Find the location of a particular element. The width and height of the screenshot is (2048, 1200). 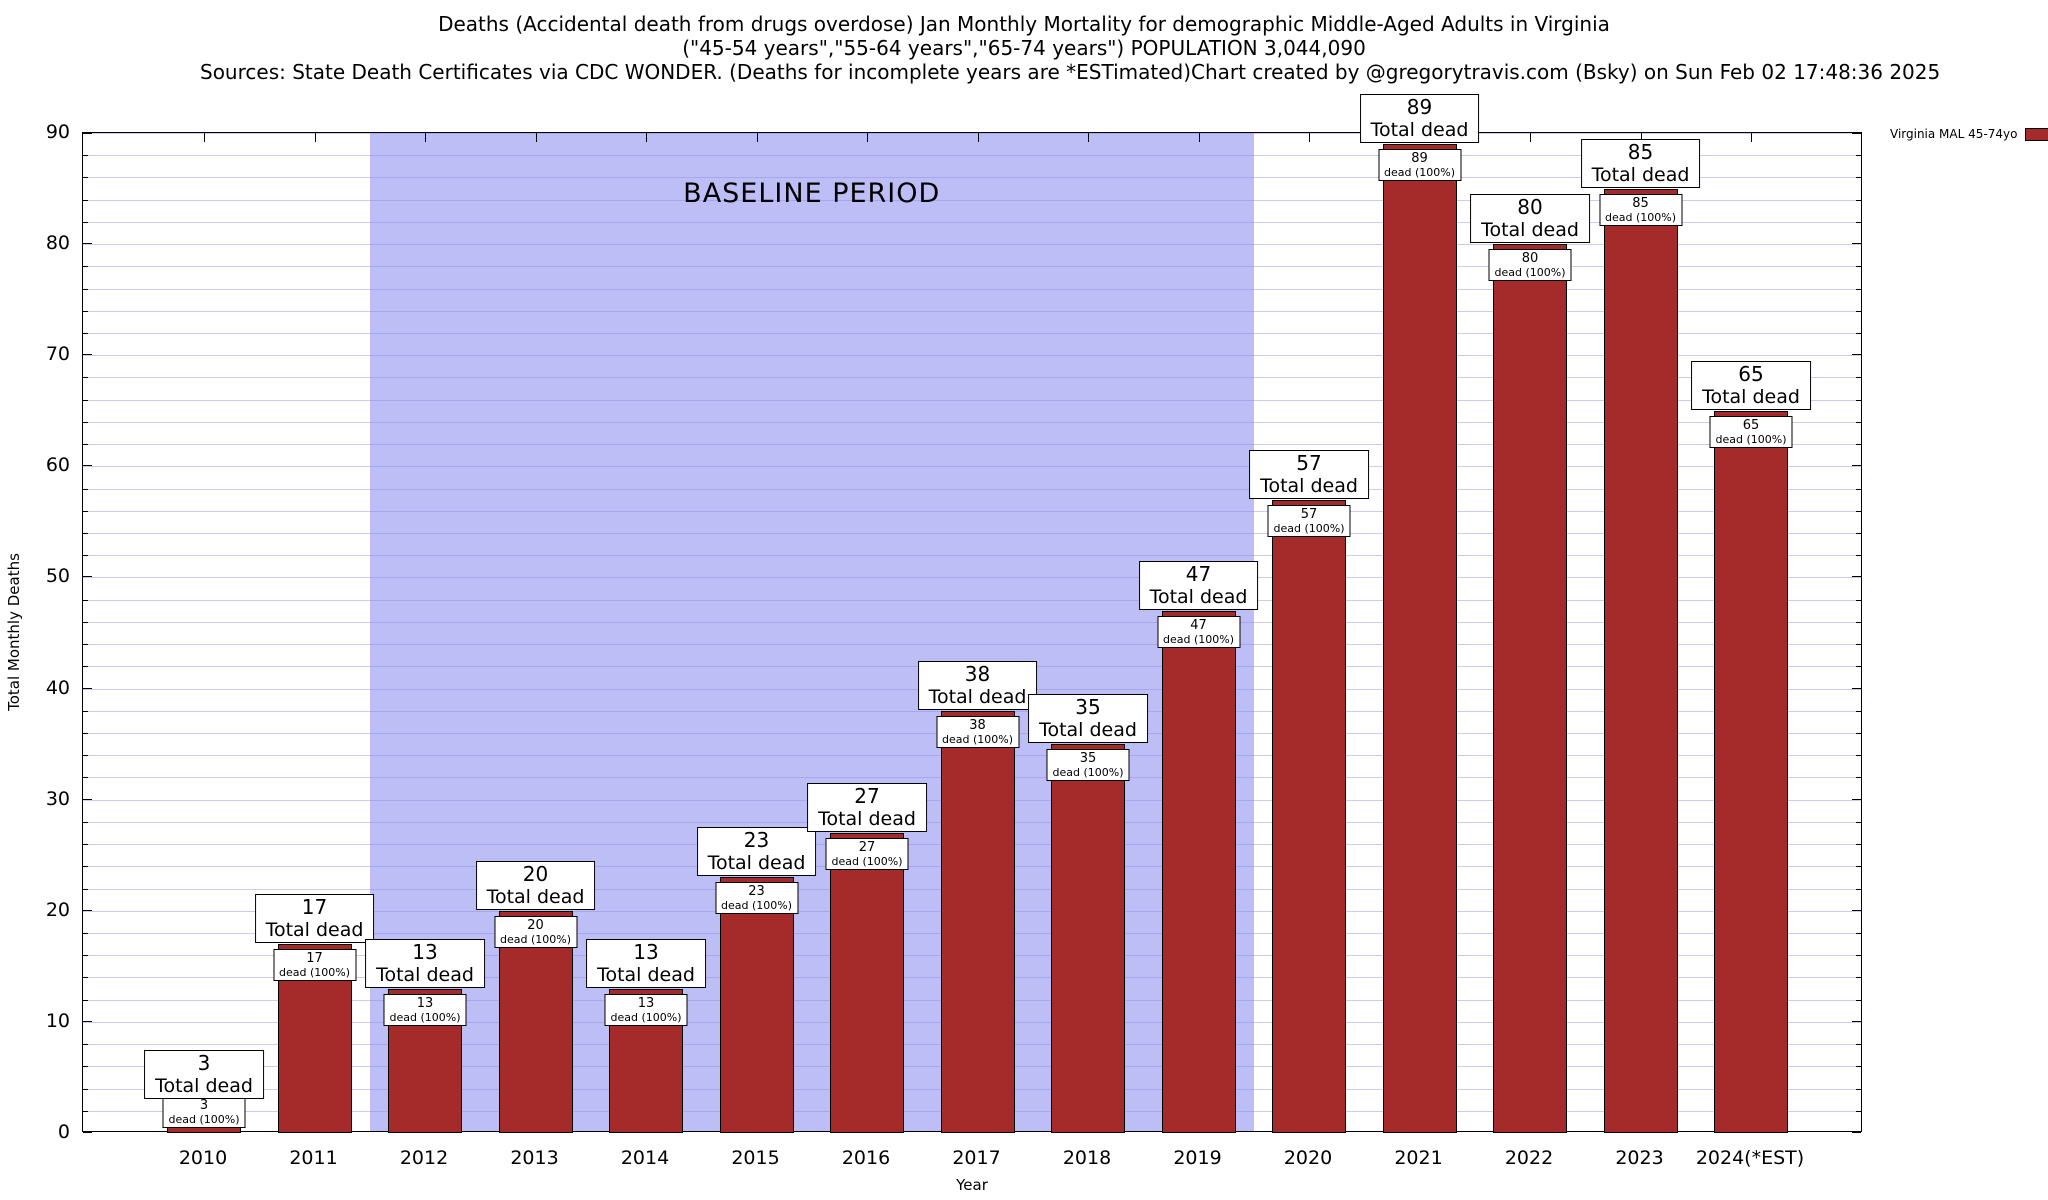

bar-total-value: 17 is located at coordinates (314, 907).